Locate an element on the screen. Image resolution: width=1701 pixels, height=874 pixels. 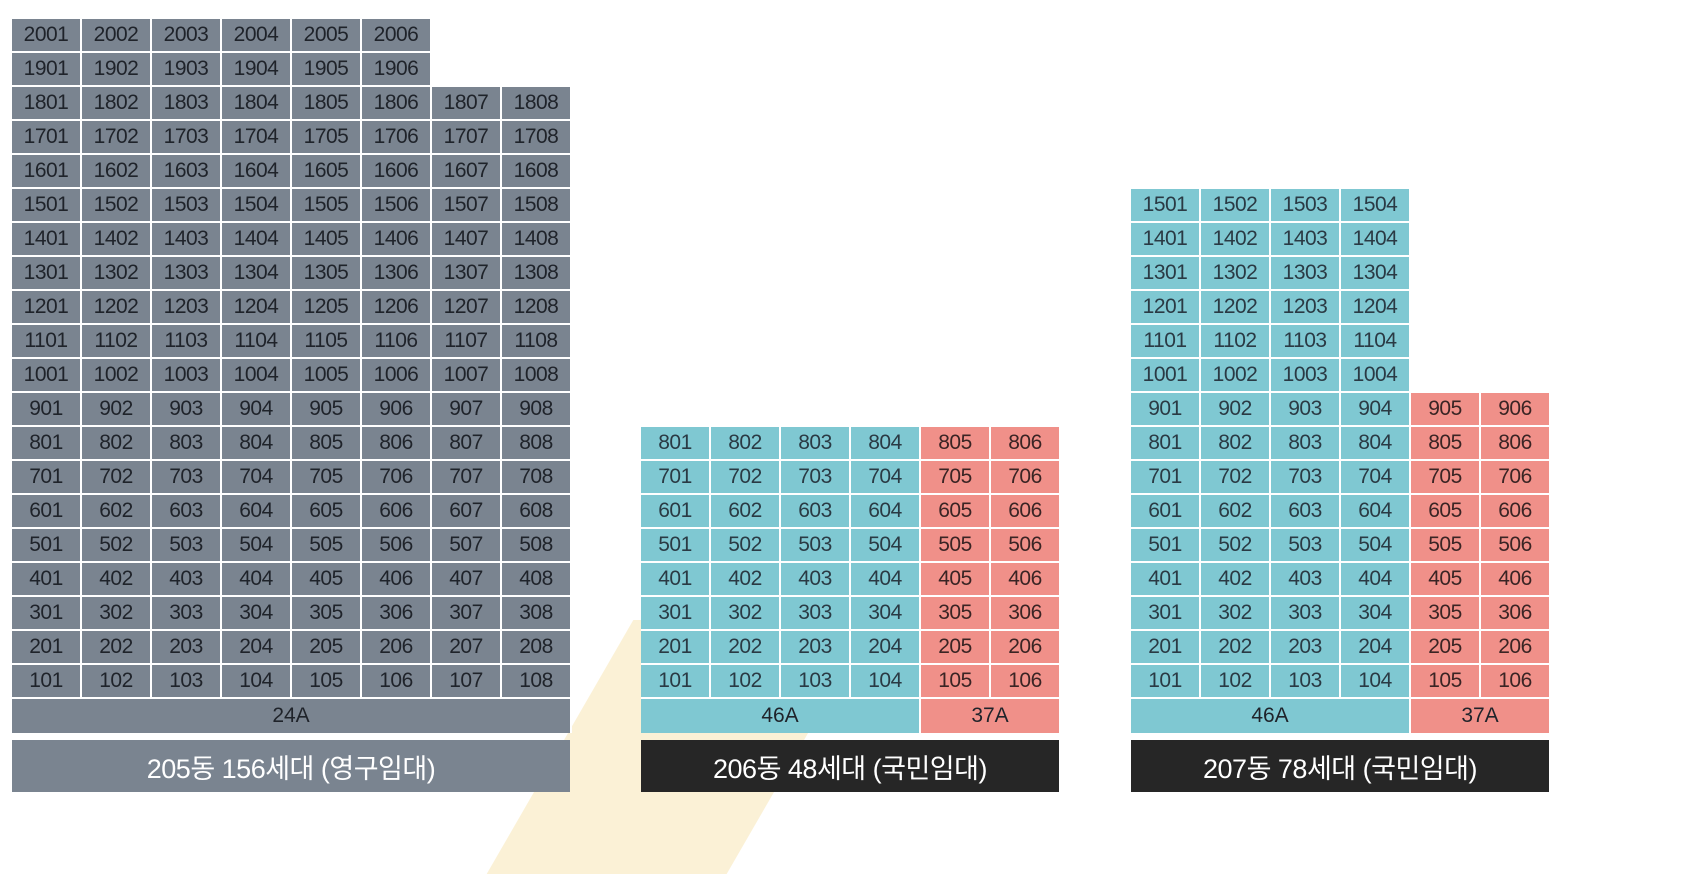
unit-cell: 1006 is located at coordinates (397, 376).